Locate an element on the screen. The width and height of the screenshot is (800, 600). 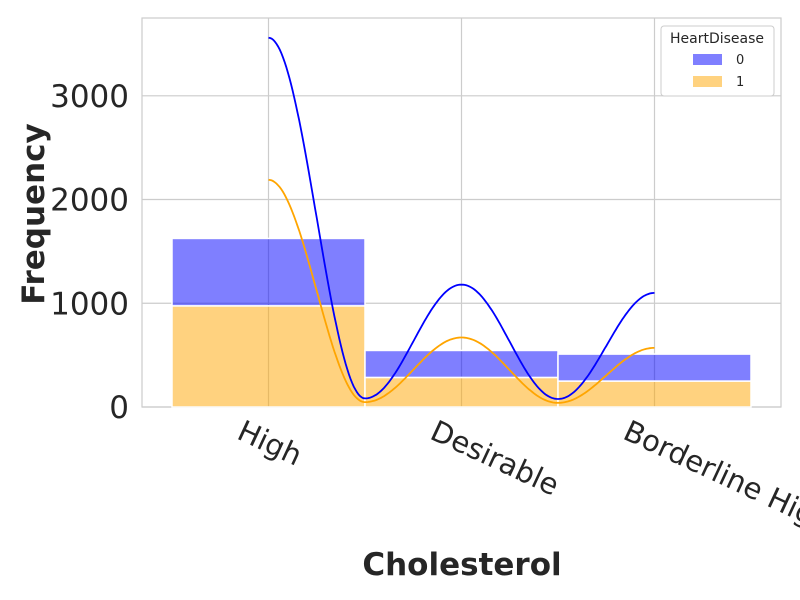
x-tick-label-borderline-high: Borderline High is located at coordinates (709, 477).